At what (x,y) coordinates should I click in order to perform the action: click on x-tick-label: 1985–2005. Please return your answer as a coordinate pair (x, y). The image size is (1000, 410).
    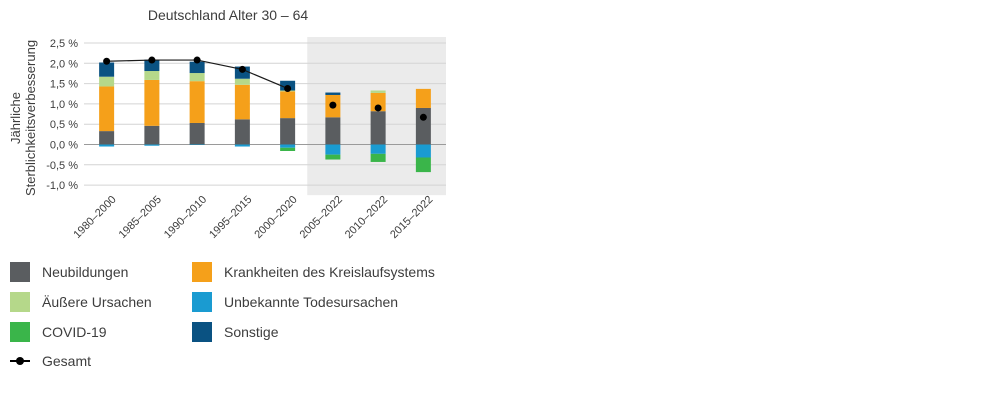
    Looking at the image, I should click on (140, 217).